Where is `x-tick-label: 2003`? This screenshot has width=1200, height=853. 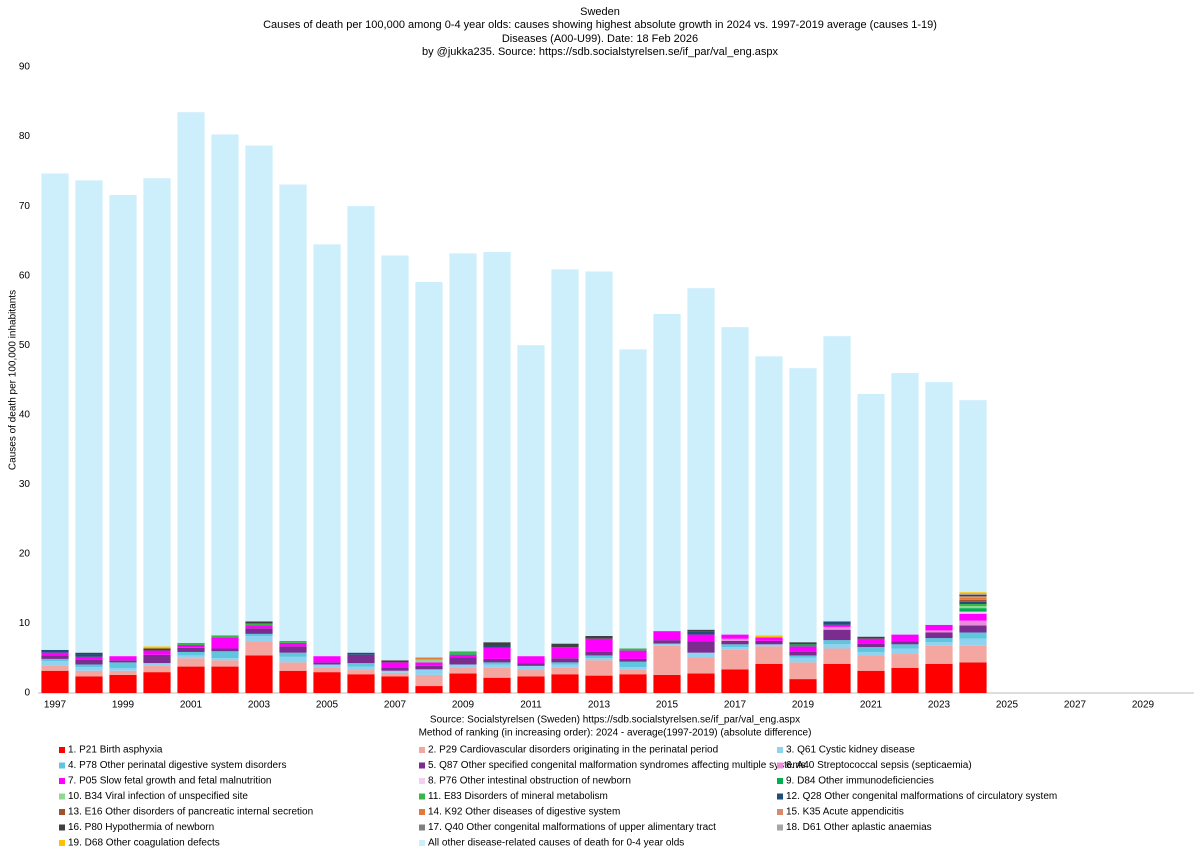
x-tick-label: 2003 is located at coordinates (259, 705).